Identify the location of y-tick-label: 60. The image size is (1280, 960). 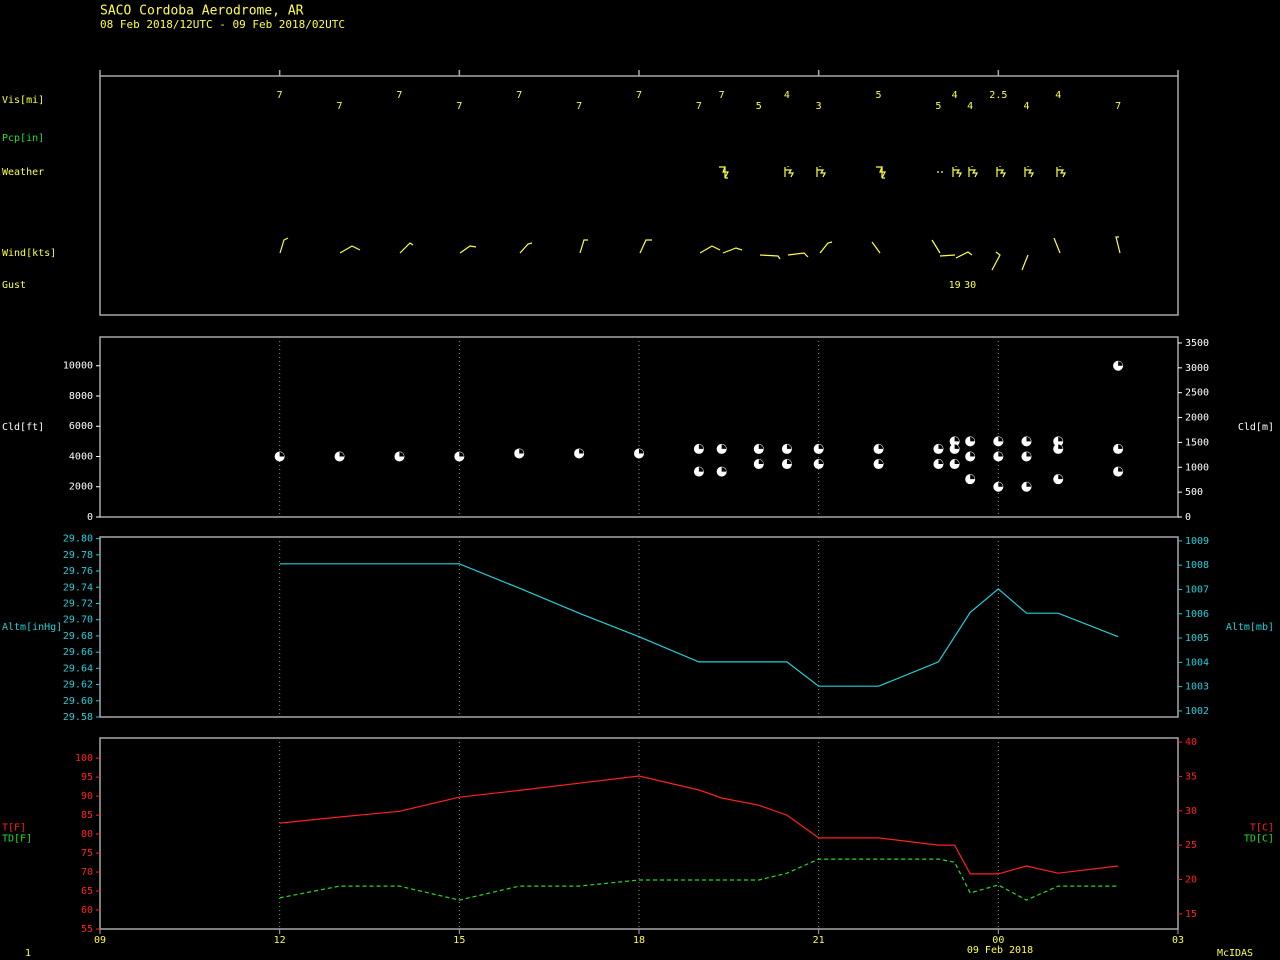
(87, 910).